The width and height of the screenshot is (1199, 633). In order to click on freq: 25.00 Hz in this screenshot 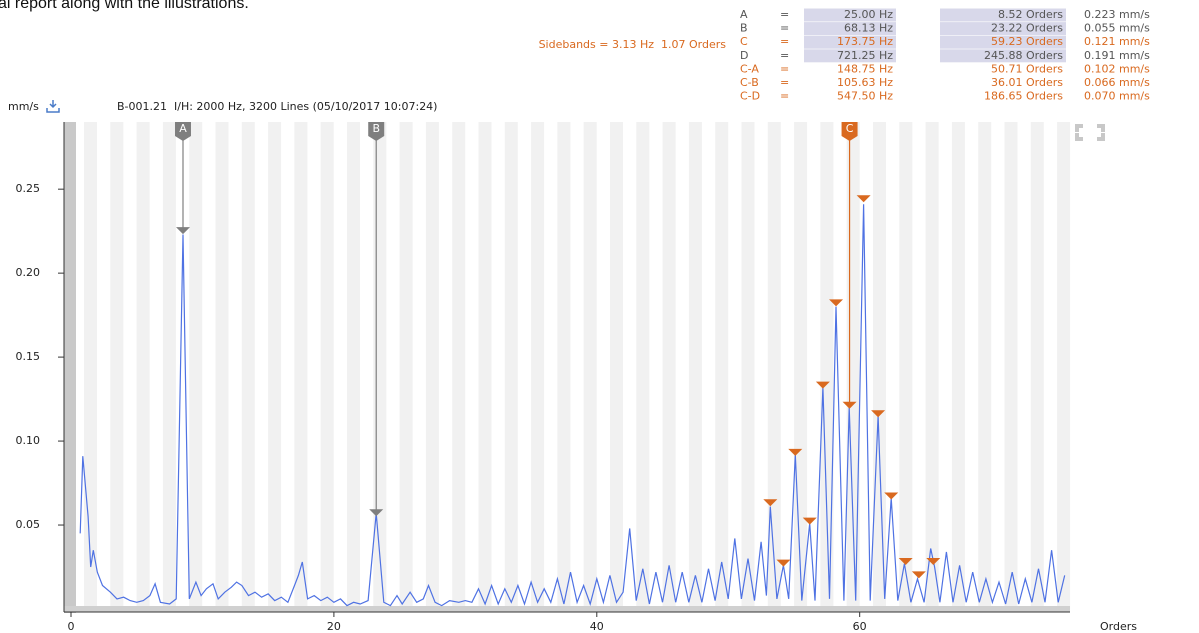, I will do `click(868, 14)`.